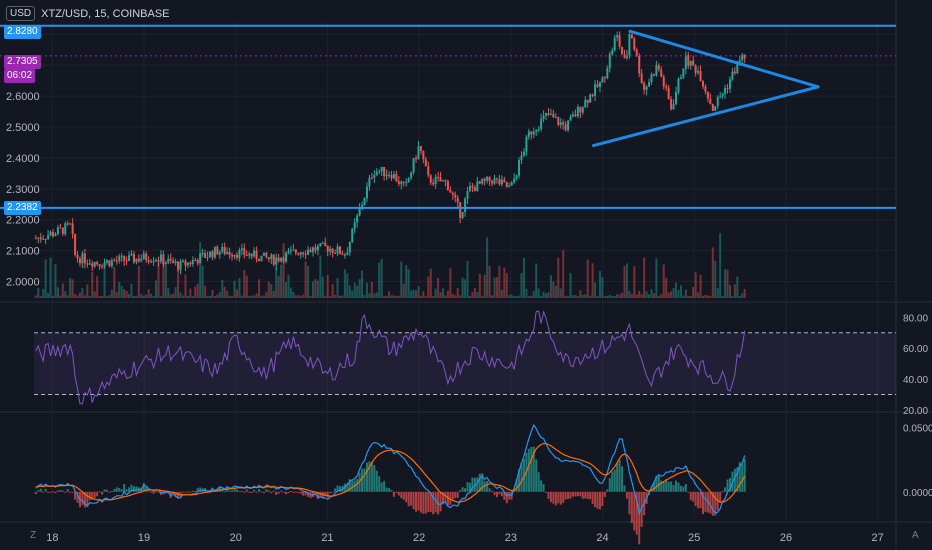 This screenshot has width=932, height=550. Describe the element at coordinates (105, 13) in the screenshot. I see `symbol-legend: XTZ/USD, 15, COINBASE` at that location.